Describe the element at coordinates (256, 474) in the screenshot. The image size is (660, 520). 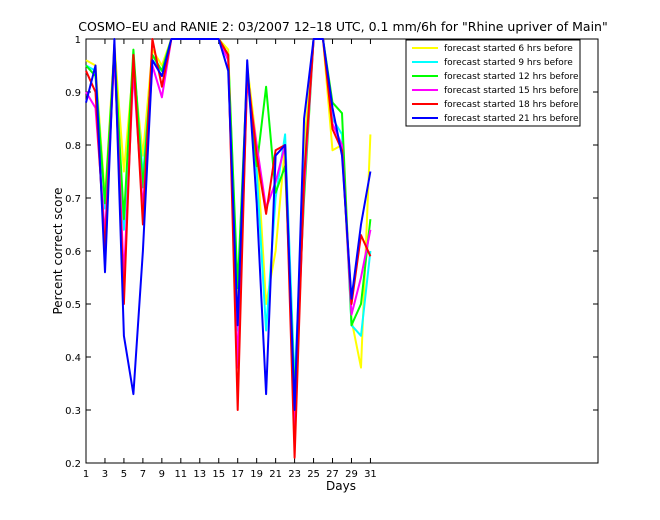
I see `x-tick-label: 19` at that location.